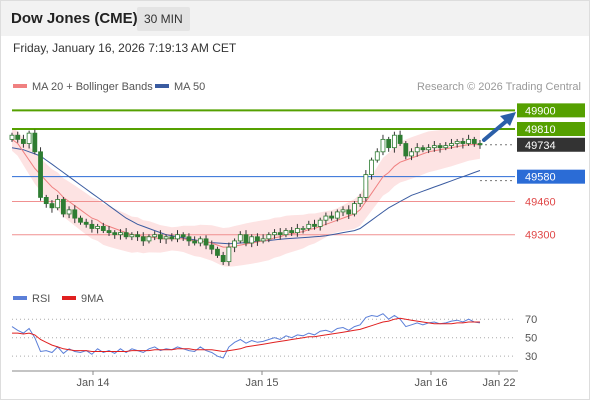 This screenshot has width=590, height=400. I want to click on level-label-49810: 49810, so click(540, 130).